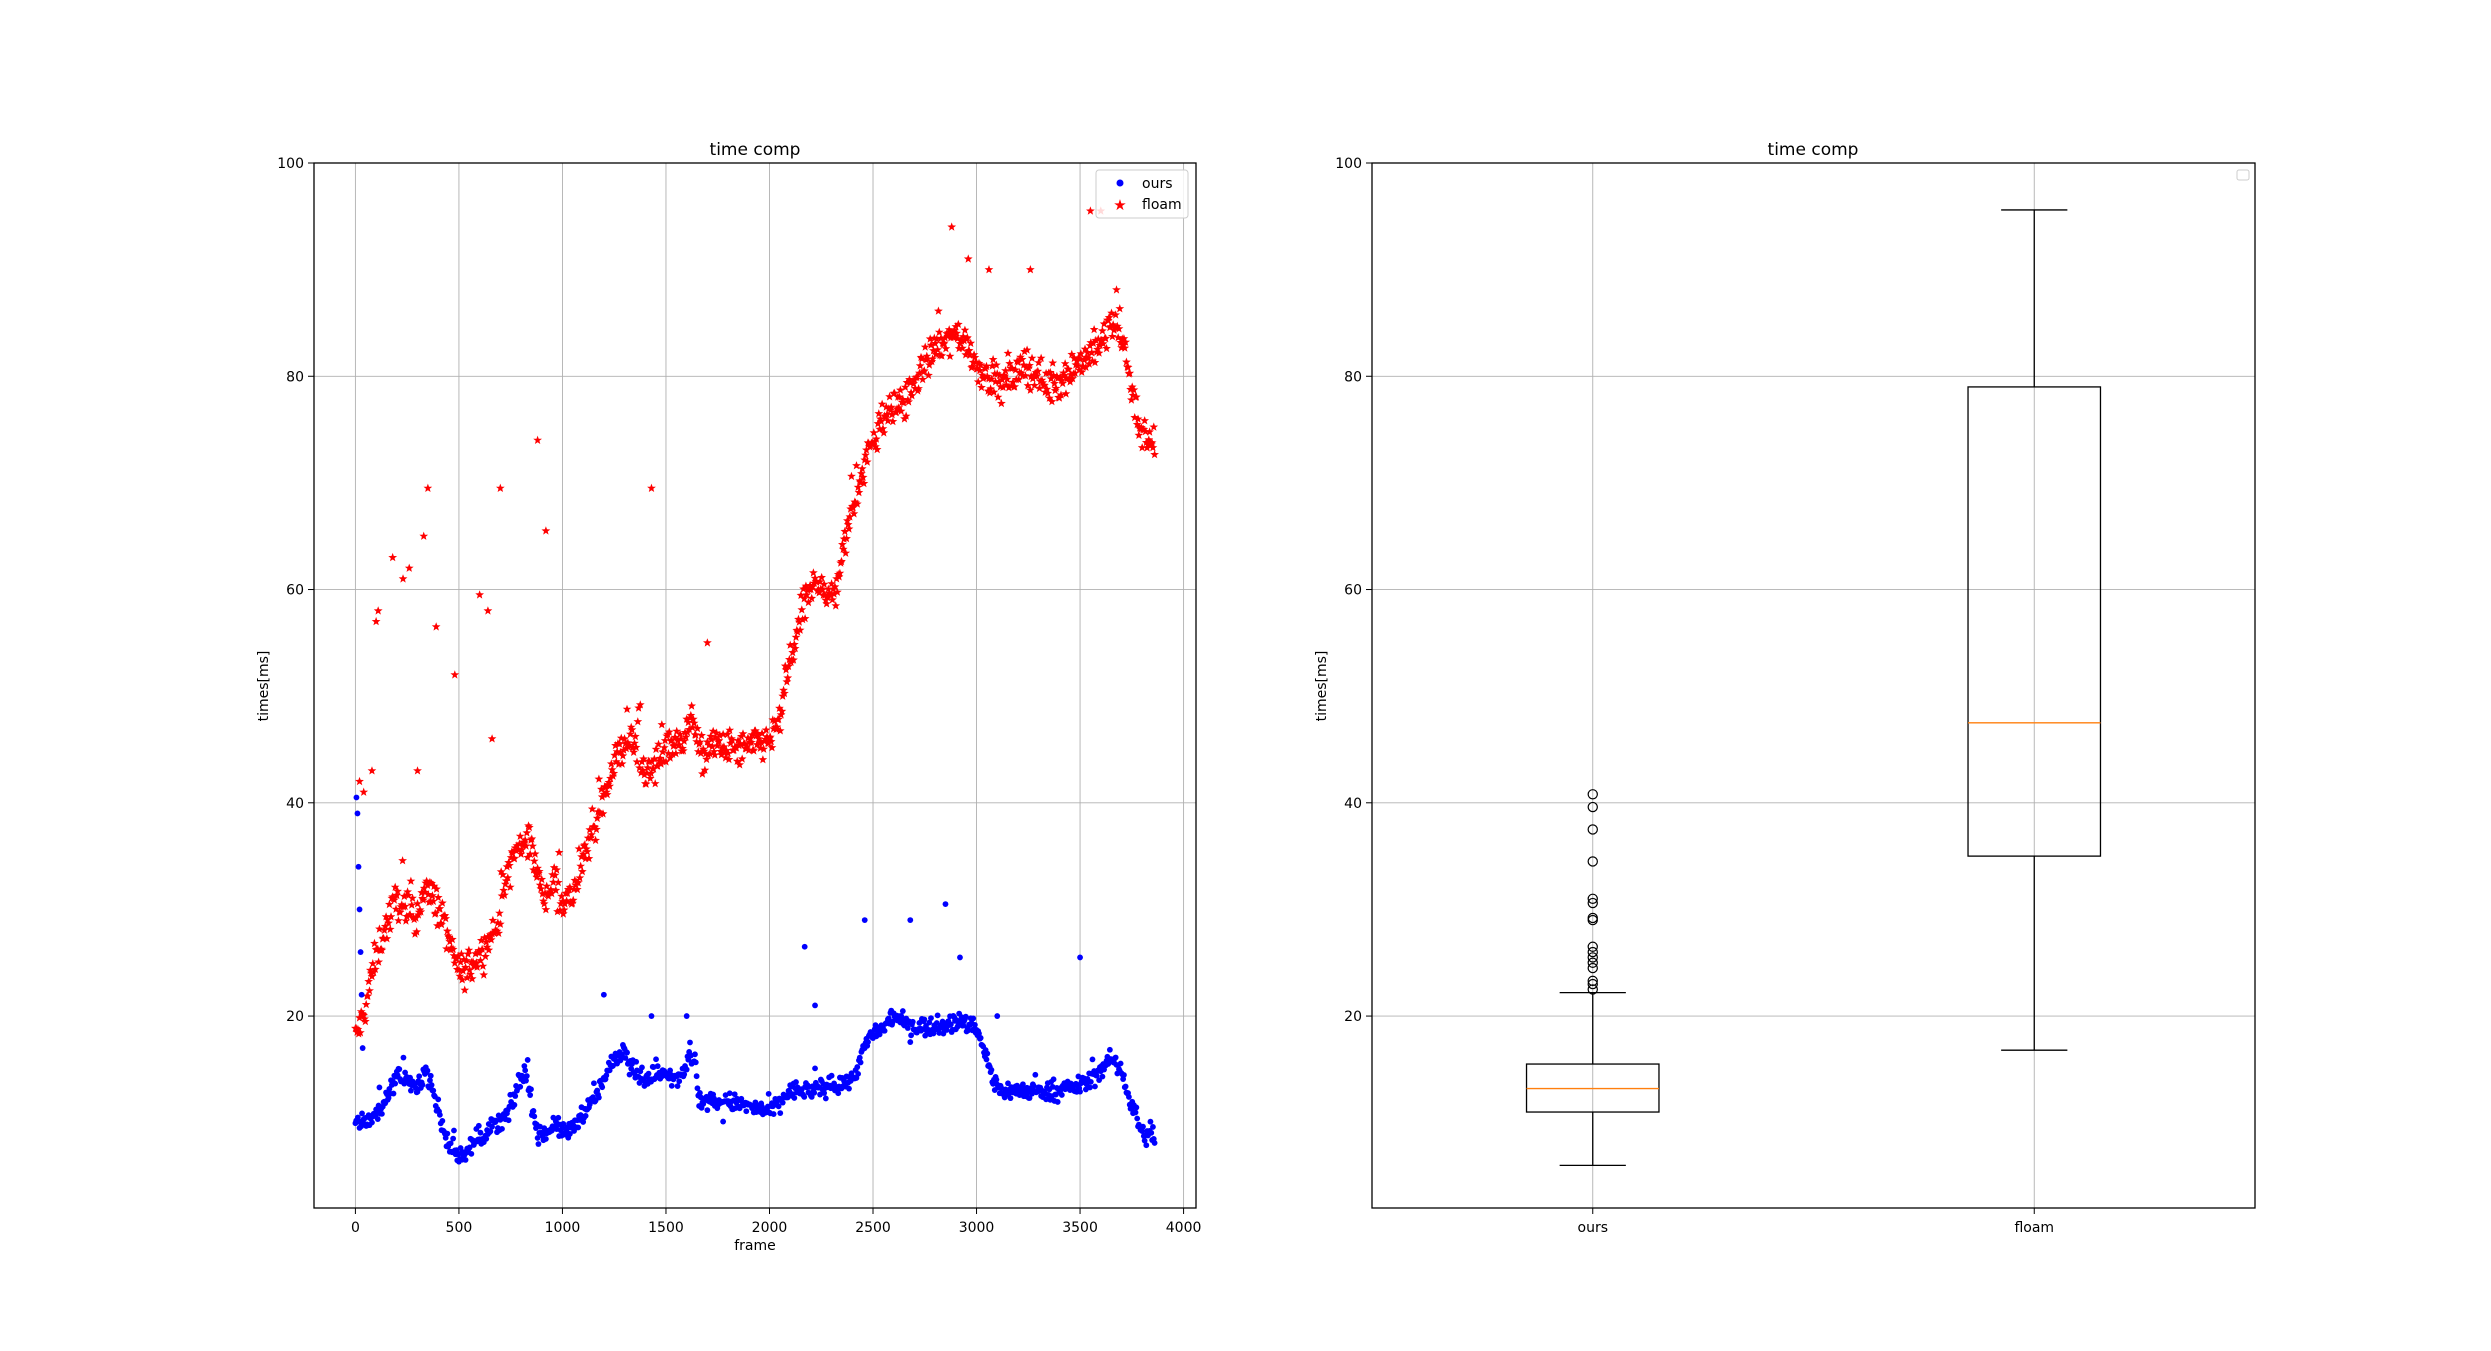 This screenshot has width=2491, height=1351. Describe the element at coordinates (2034, 630) in the screenshot. I see `box-floam` at that location.